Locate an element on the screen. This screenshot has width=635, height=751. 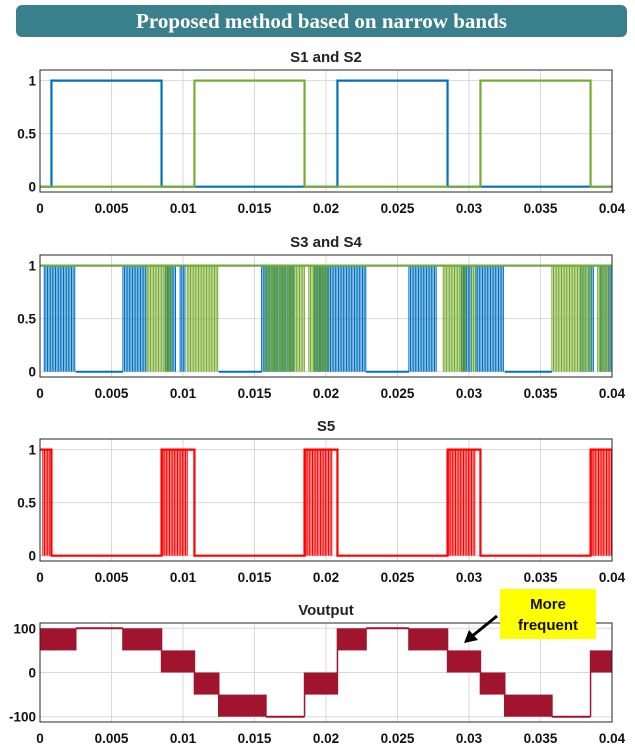
annotation-arrow is located at coordinates (484, 626).